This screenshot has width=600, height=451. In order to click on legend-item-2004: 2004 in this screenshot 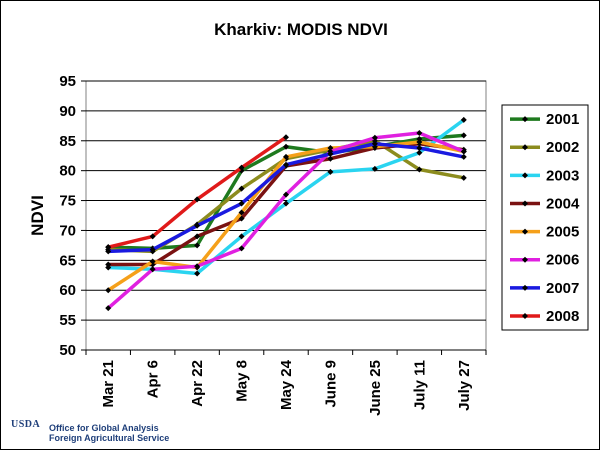, I will do `click(545, 203)`.